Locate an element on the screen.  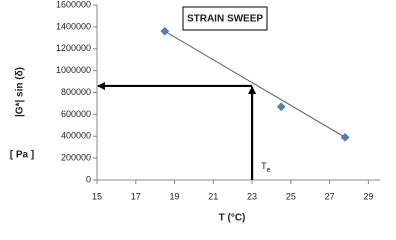
x-tick-label: 15 is located at coordinates (97, 196).